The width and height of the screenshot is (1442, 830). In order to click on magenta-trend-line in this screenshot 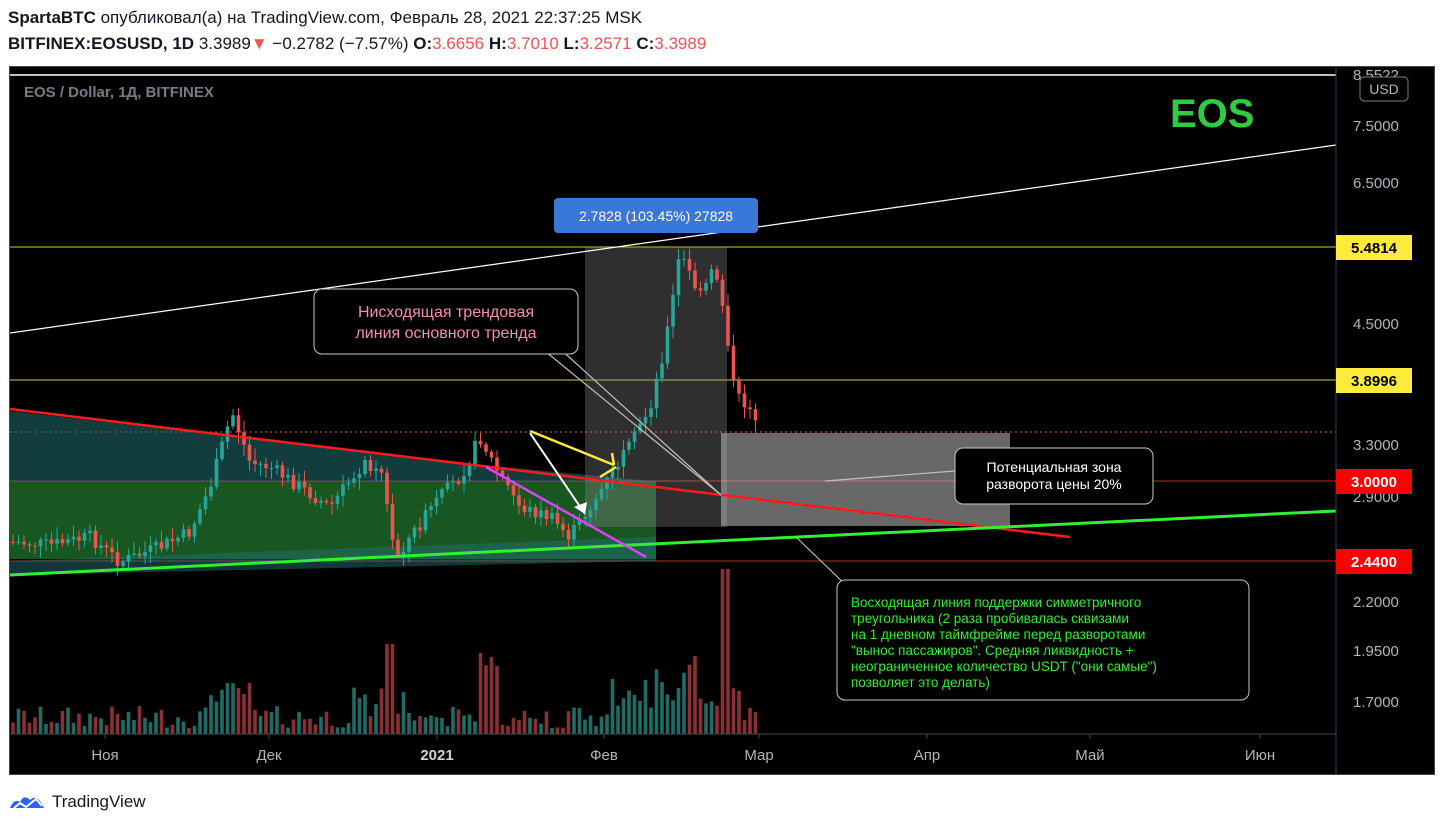, I will do `click(566, 512)`.